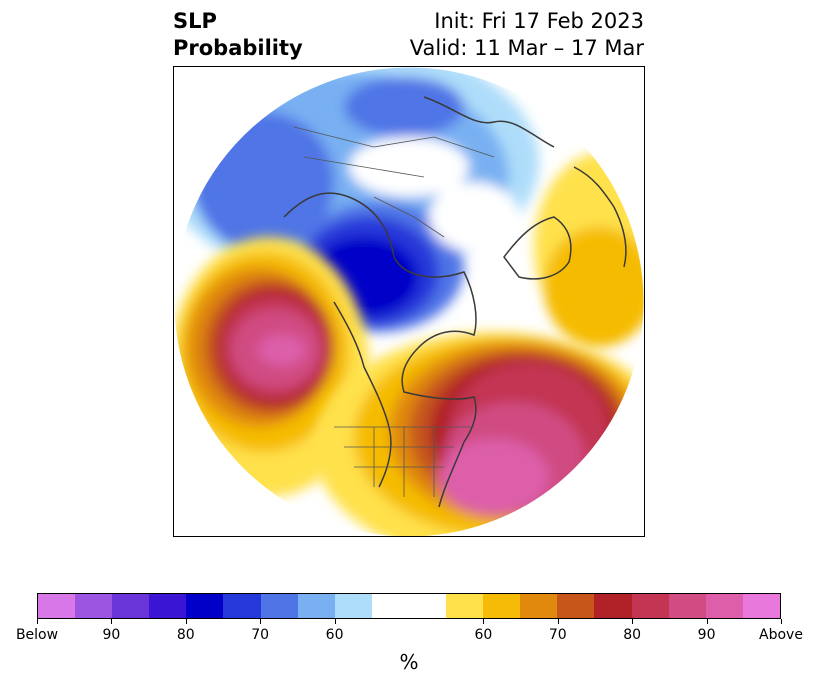 This screenshot has height=686, width=819. Describe the element at coordinates (394, 311) in the screenshot. I see `country-borders` at that location.